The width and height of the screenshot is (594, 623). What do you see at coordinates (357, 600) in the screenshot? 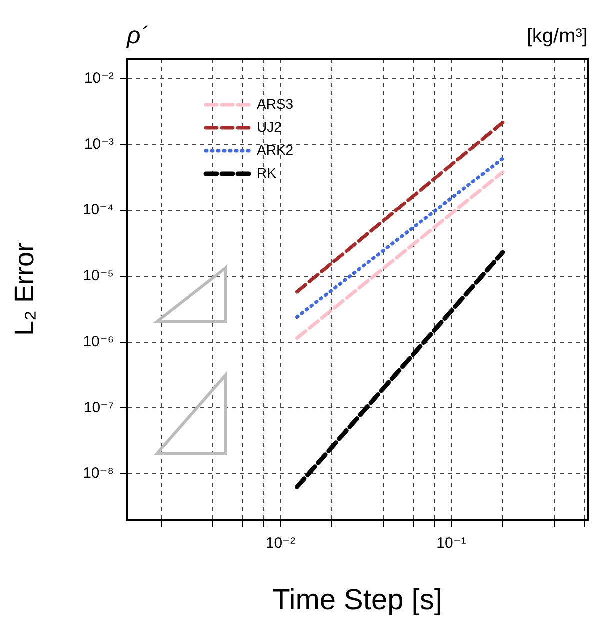
I see `x-axis-title: Time Step [s]` at bounding box center [357, 600].